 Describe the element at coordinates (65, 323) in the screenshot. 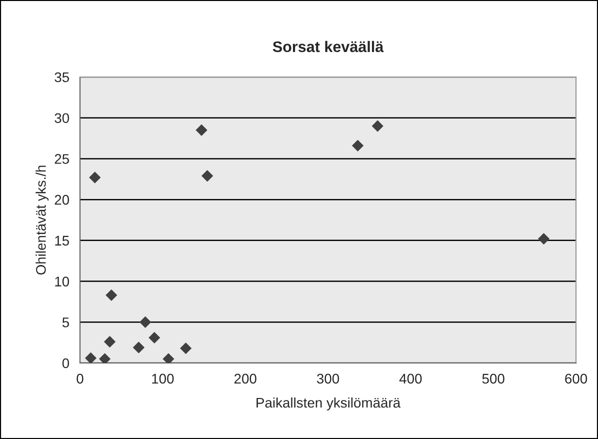

I see `y-tick-label: 5` at that location.